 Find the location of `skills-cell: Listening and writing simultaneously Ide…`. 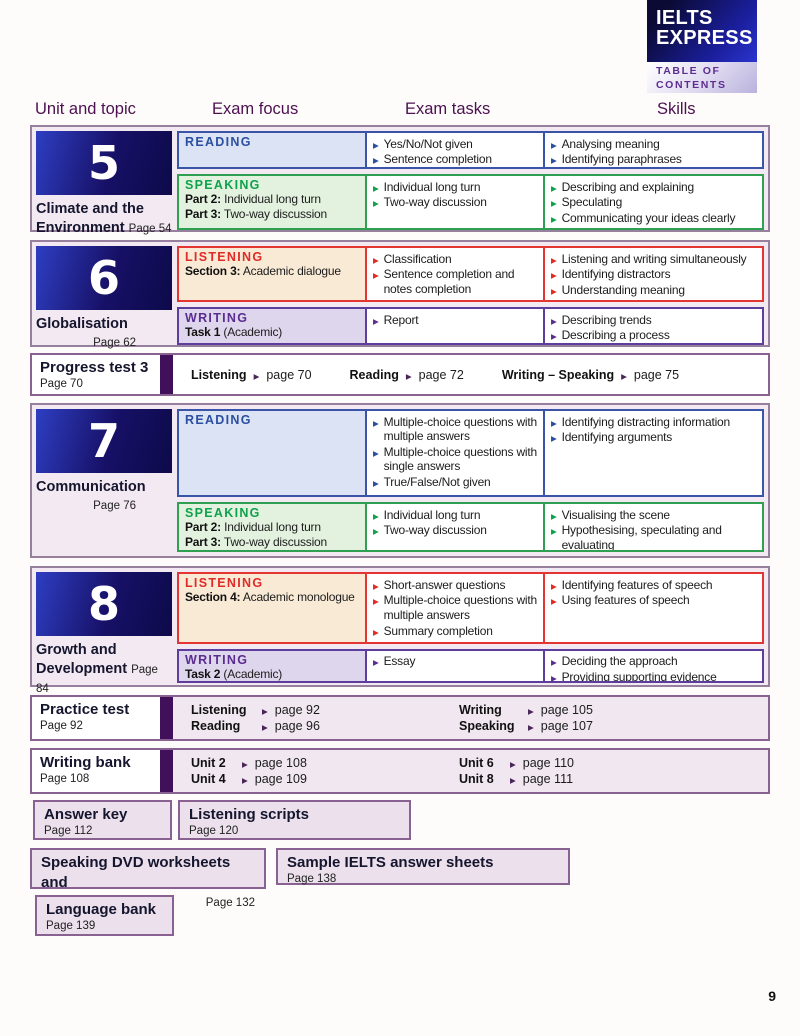

skills-cell: Listening and writing simultaneously Ide… is located at coordinates (653, 274).